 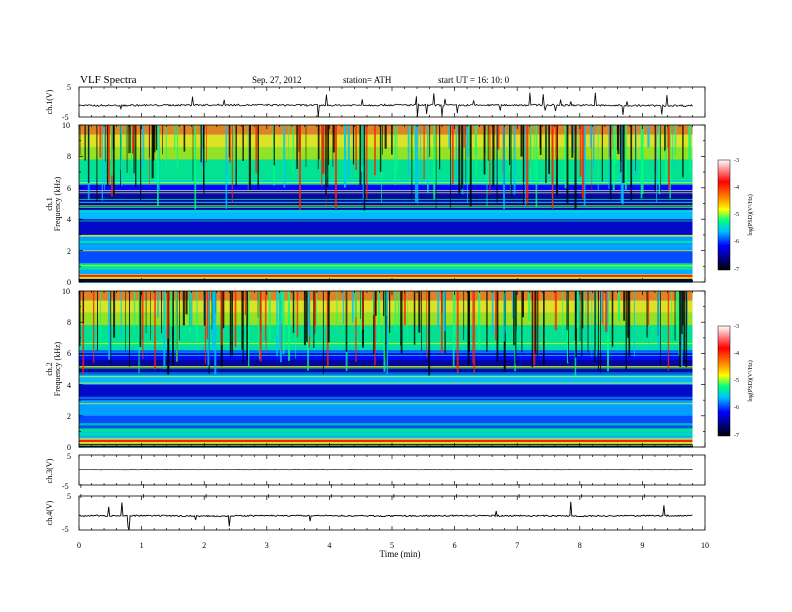 What do you see at coordinates (108, 80) in the screenshot?
I see `figure-title: VLF Spectra` at bounding box center [108, 80].